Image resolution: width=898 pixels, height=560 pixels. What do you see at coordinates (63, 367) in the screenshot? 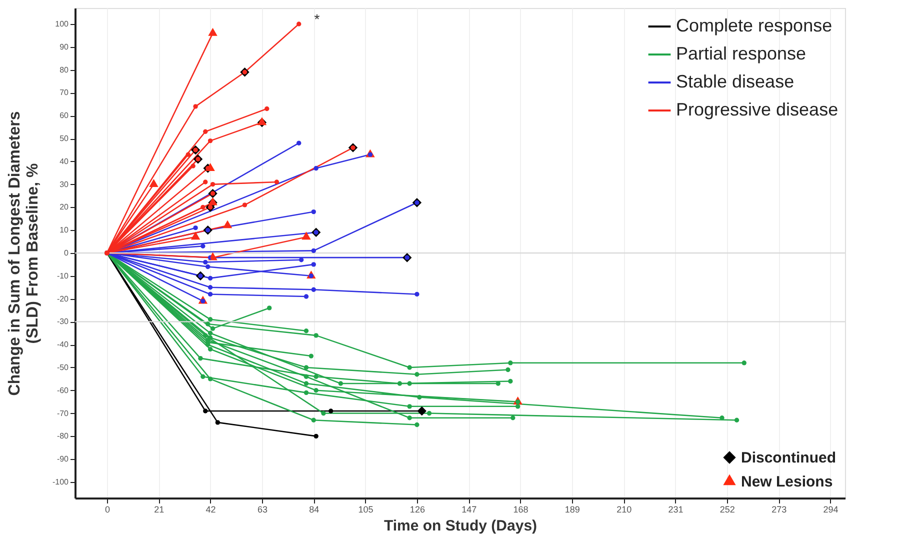
I see `y-tick-label: -50` at bounding box center [63, 367].